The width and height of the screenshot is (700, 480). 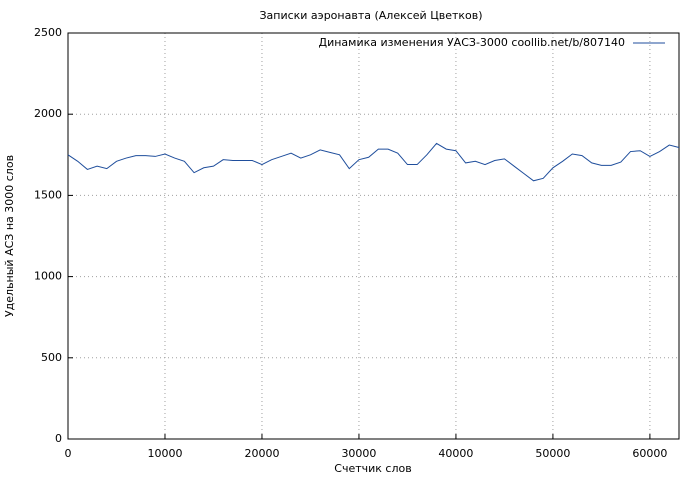 What do you see at coordinates (455, 453) in the screenshot?
I see `x-tick-label: 40000` at bounding box center [455, 453].